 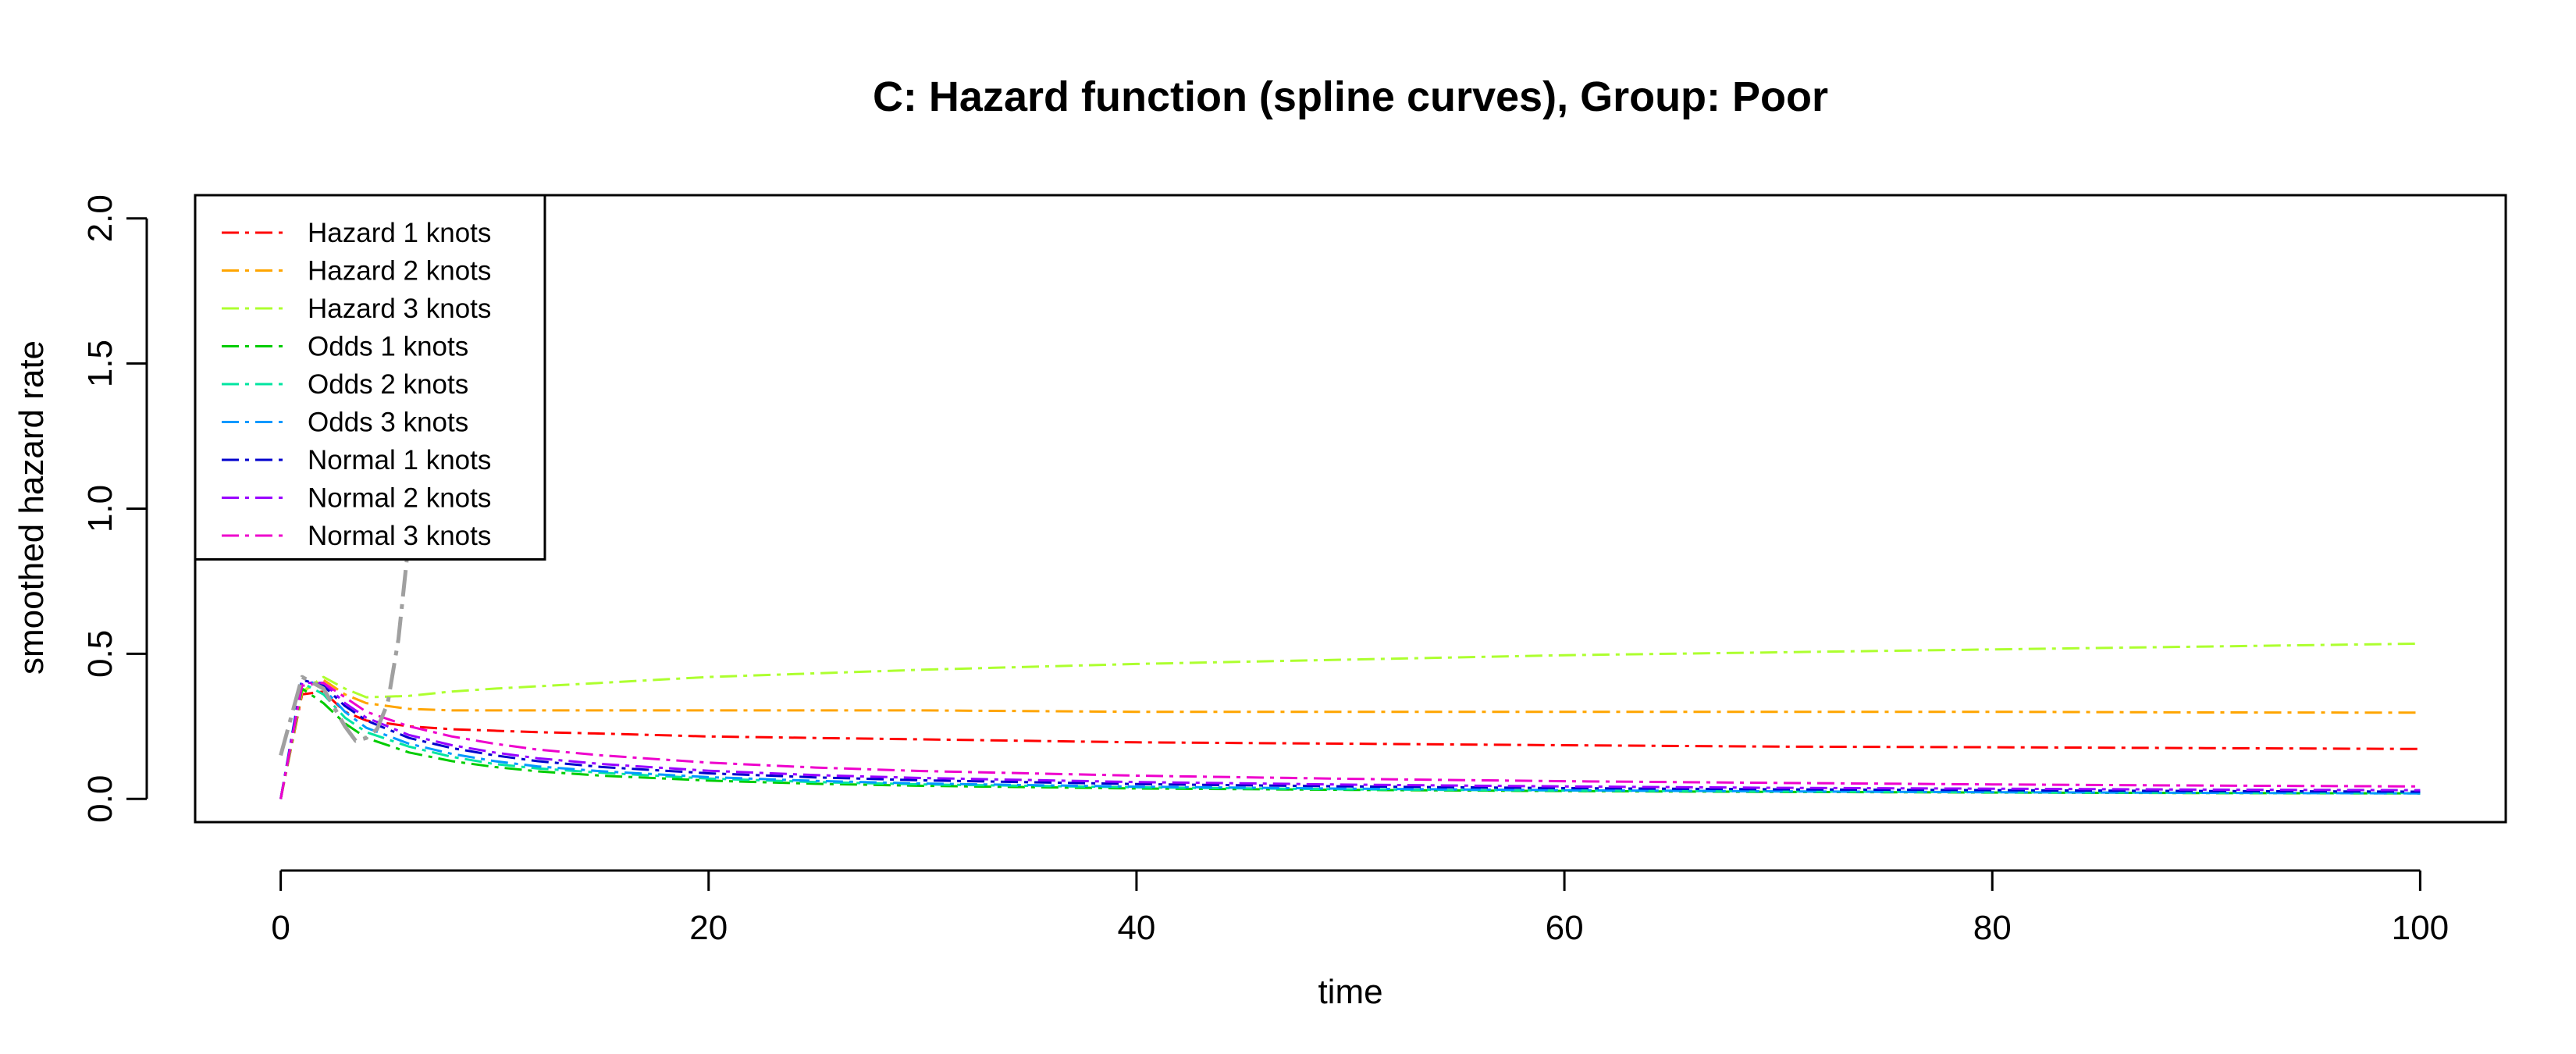 What do you see at coordinates (1992, 928) in the screenshot?
I see `x-tick-label: 80` at bounding box center [1992, 928].